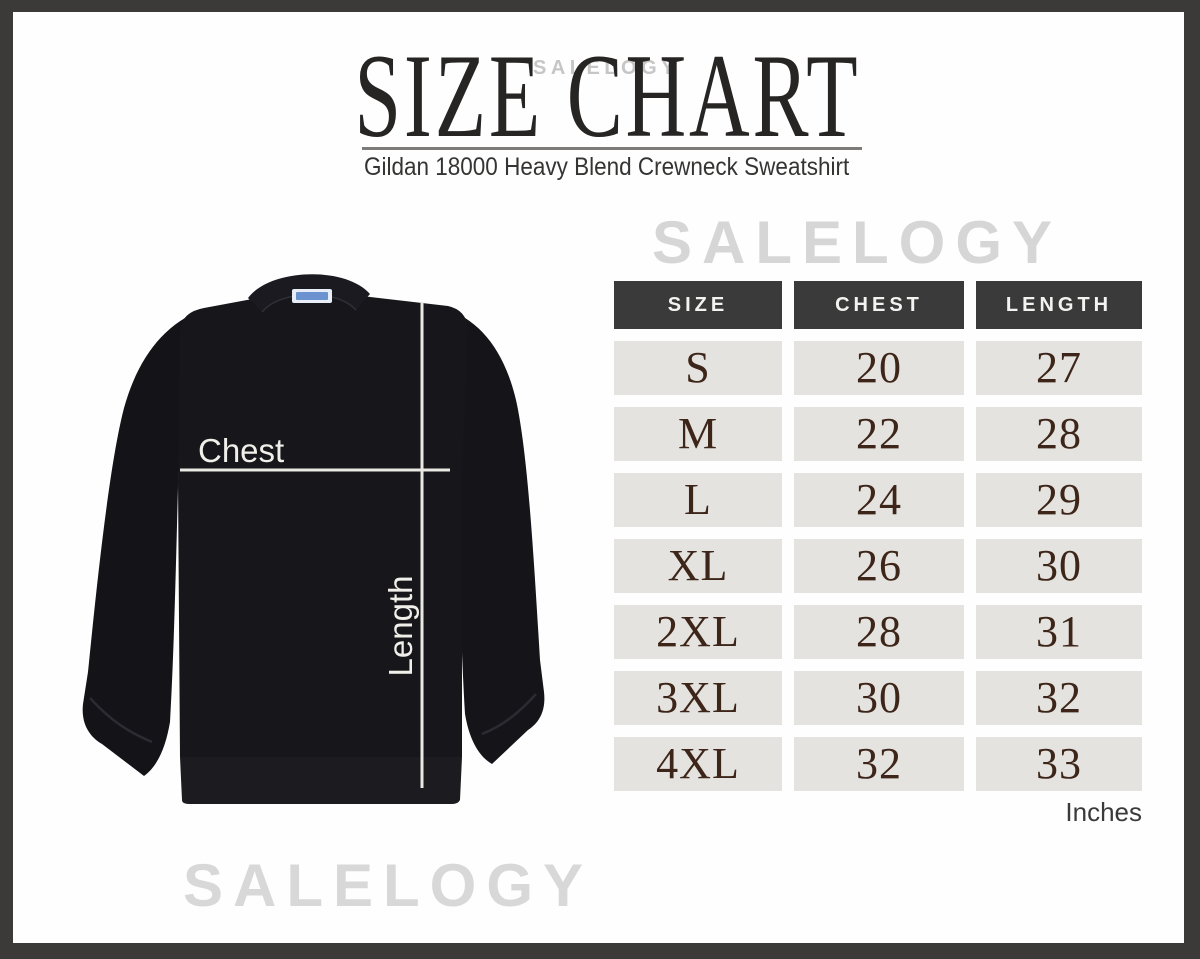  I want to click on watermark-middle: SALELOGY, so click(857, 242).